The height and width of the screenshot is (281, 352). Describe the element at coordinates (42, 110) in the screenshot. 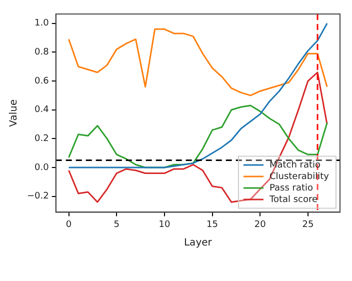

I see `y-tick-label: 0.4` at that location.